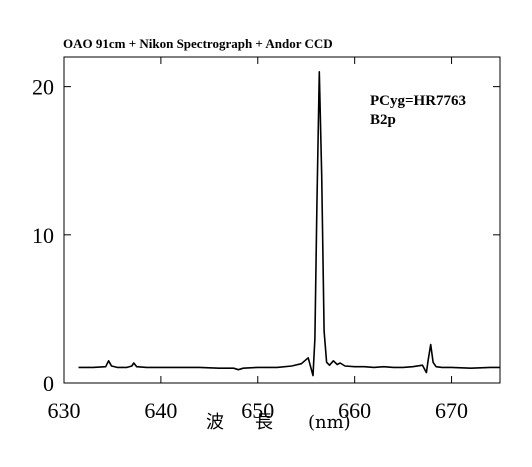 The image size is (532, 467). What do you see at coordinates (43, 87) in the screenshot?
I see `y-tick-label: 20` at bounding box center [43, 87].